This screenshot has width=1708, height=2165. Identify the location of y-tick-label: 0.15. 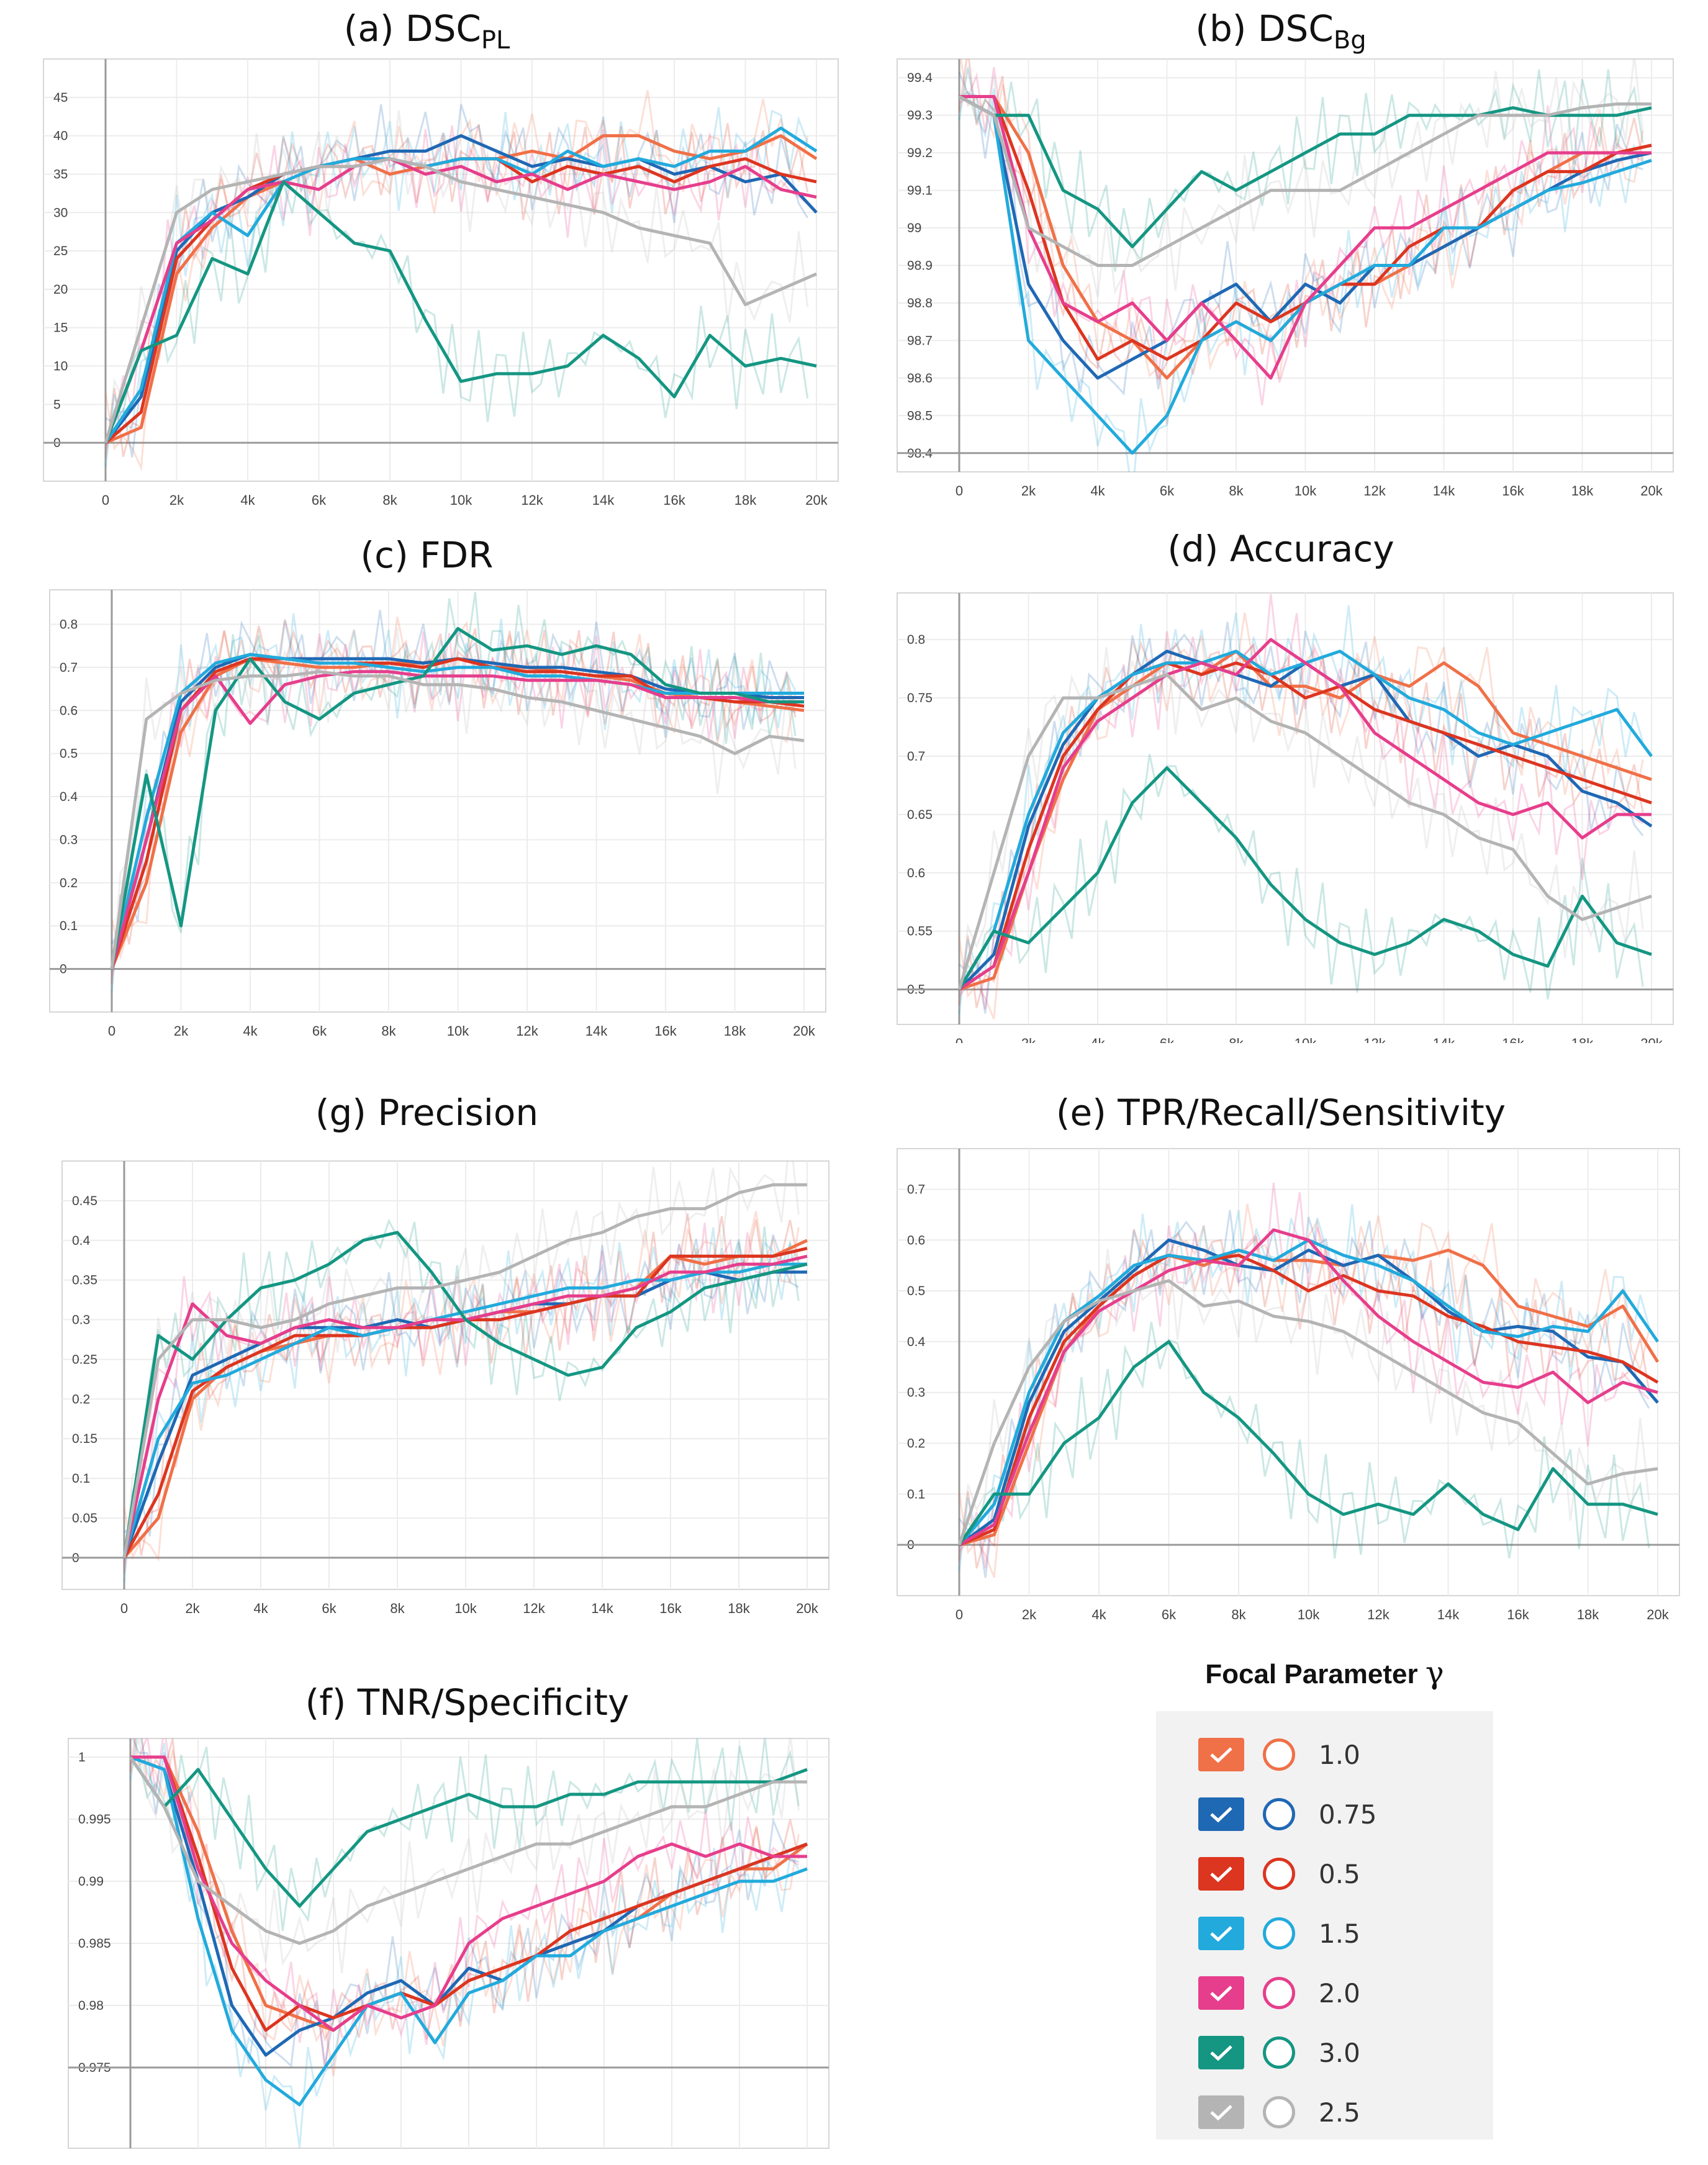
(84, 1439).